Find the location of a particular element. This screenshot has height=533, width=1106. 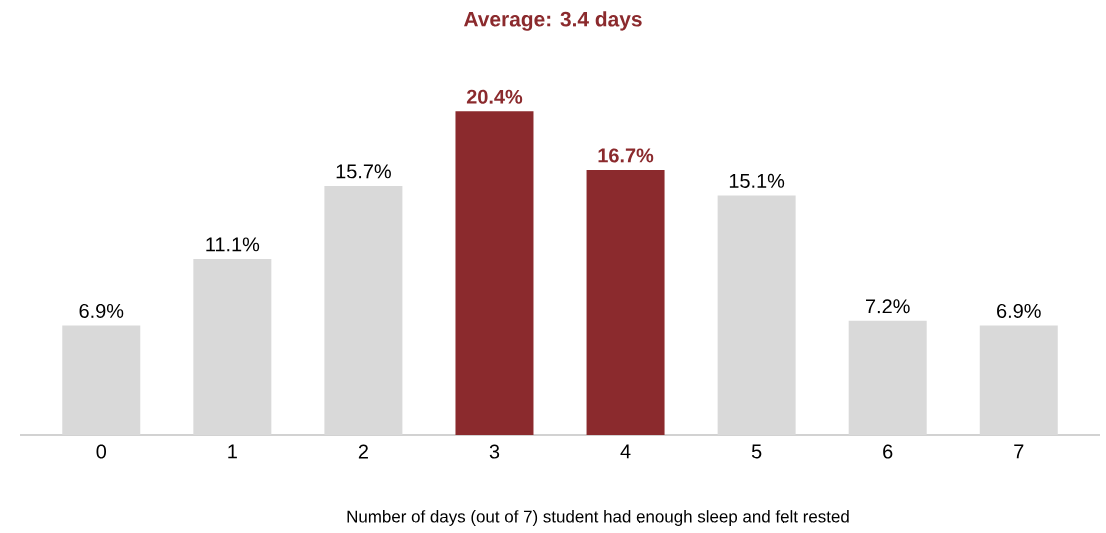

data-label: 15.7% is located at coordinates (363, 171).